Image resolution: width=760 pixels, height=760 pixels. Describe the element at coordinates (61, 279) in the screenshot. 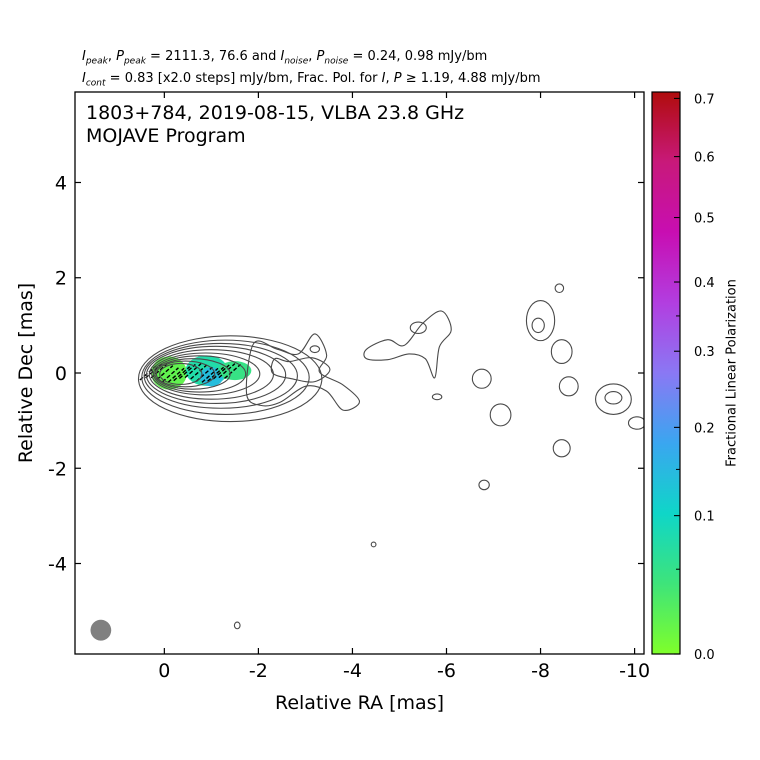

I see `y-tick-label: 2` at that location.